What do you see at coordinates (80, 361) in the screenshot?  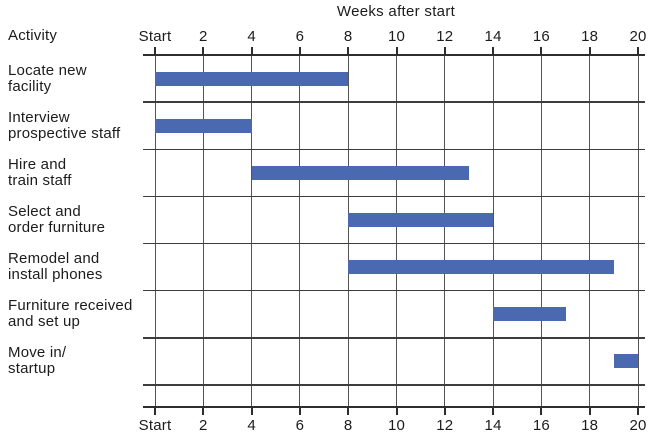 I see `activity-label-row-7: Move in/startup` at bounding box center [80, 361].